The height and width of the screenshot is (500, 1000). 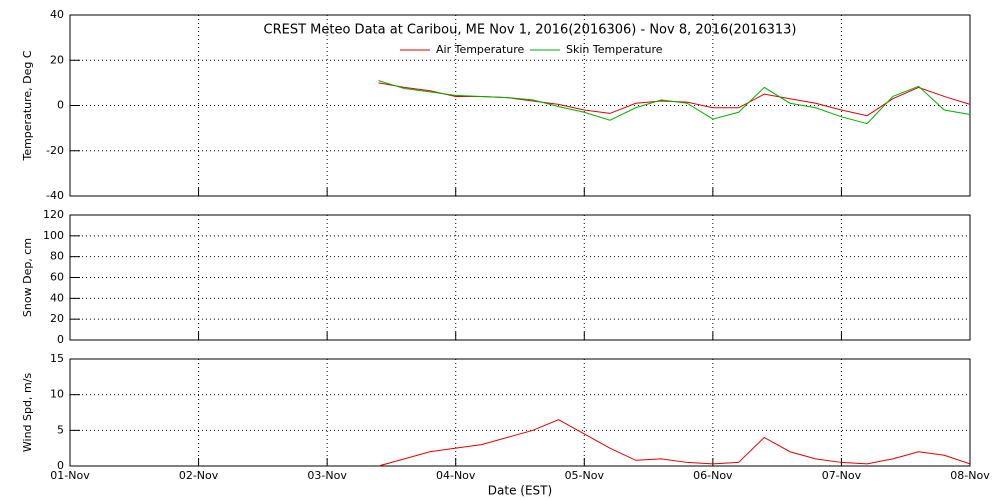 What do you see at coordinates (585, 475) in the screenshot?
I see `x-tick-label: 05-Nov` at bounding box center [585, 475].